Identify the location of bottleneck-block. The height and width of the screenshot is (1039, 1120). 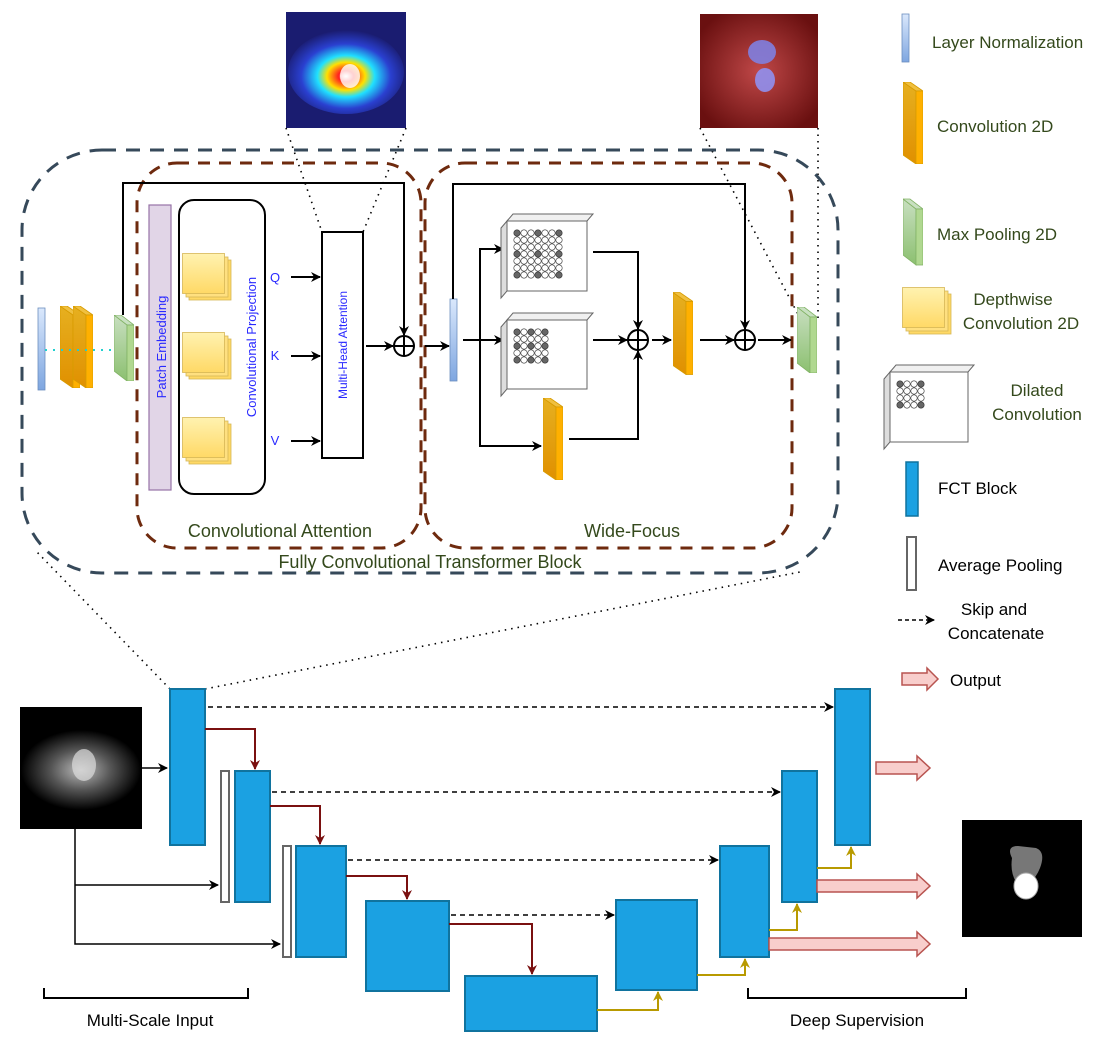
(531, 1003).